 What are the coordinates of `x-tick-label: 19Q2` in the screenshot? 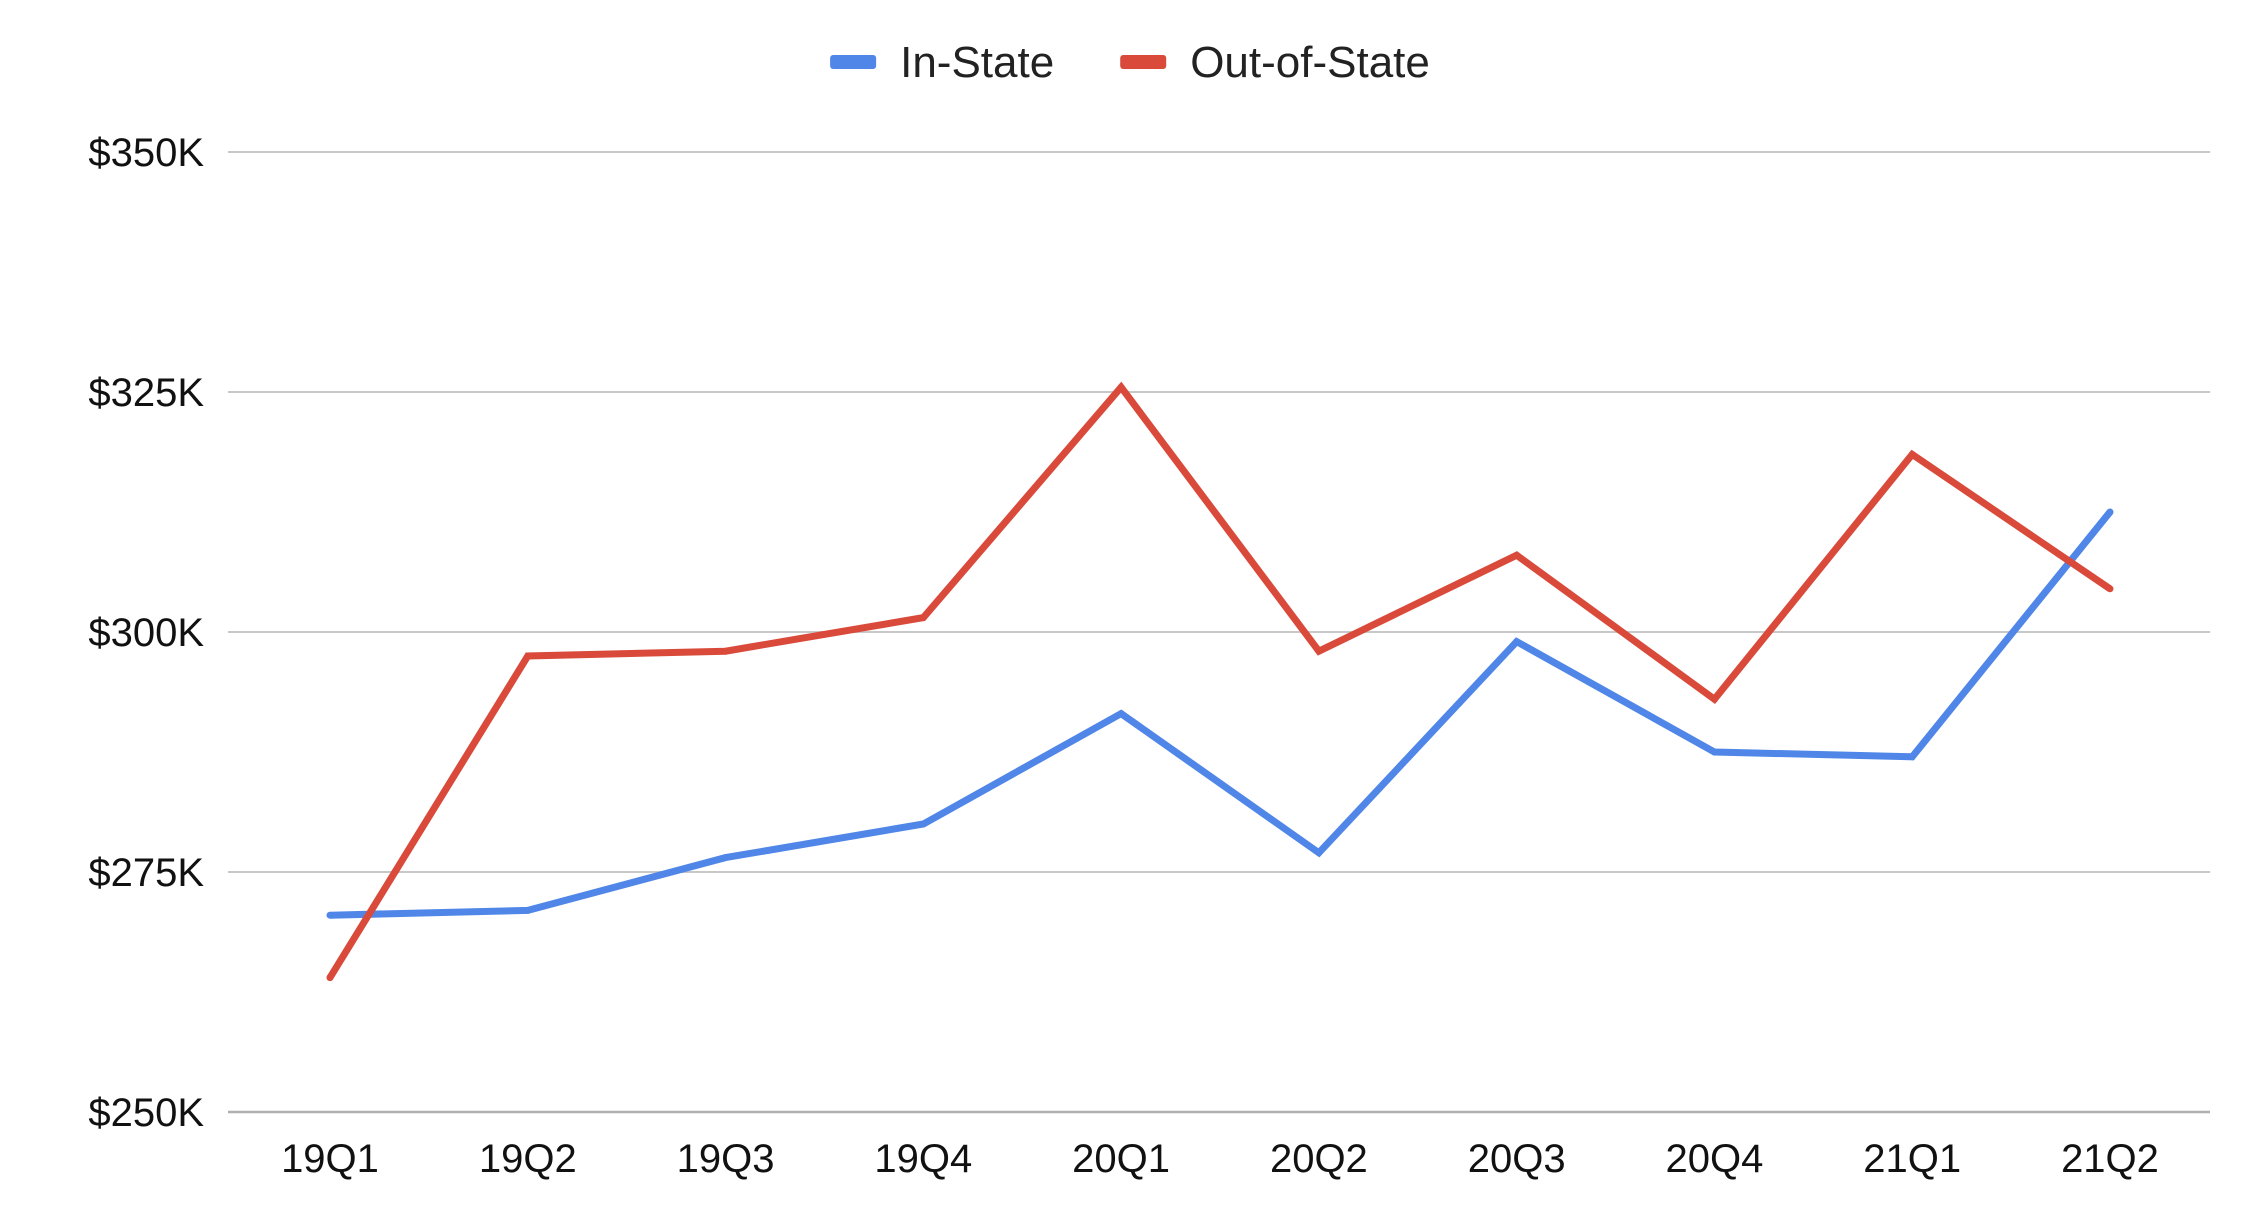 It's located at (528, 1159).